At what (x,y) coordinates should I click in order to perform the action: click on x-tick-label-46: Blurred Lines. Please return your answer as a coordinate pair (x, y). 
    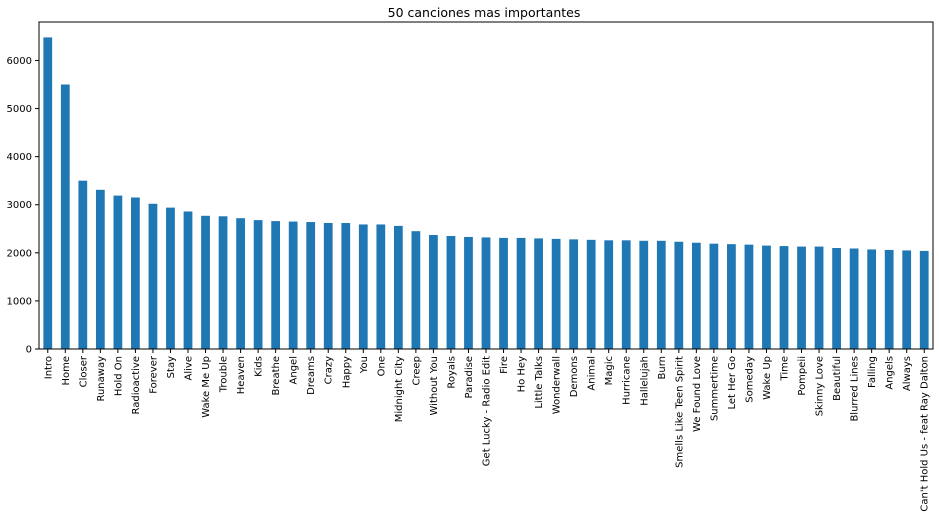
    Looking at the image, I should click on (855, 389).